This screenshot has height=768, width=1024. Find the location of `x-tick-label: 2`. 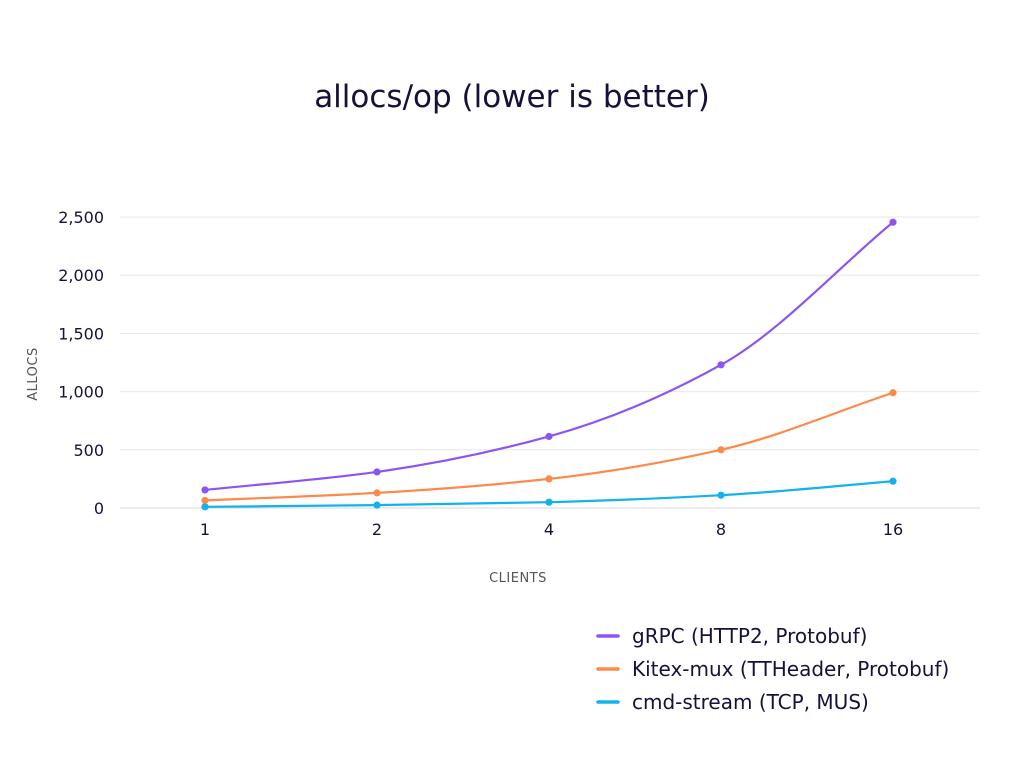

x-tick-label: 2 is located at coordinates (377, 529).